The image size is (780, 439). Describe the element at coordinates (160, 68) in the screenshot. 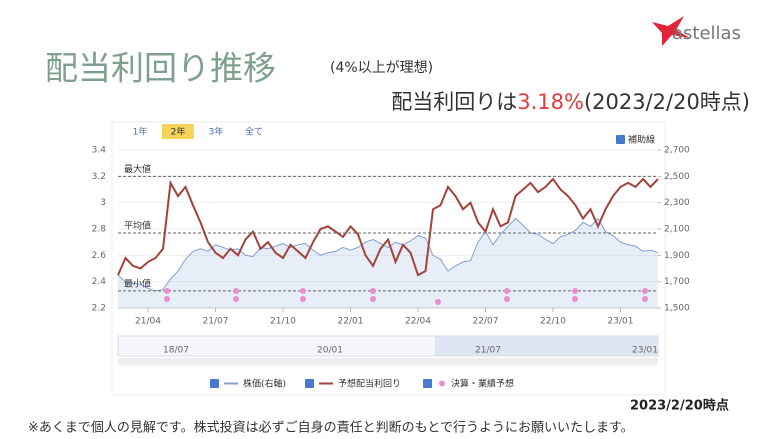

I see `title: 配当利回り推移` at that location.